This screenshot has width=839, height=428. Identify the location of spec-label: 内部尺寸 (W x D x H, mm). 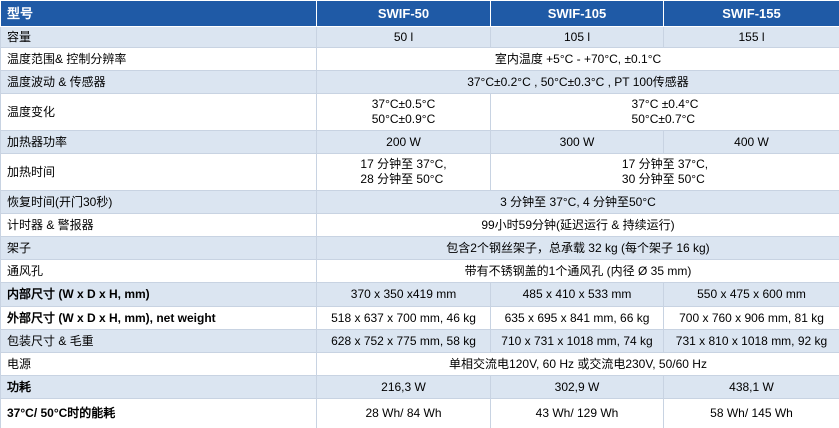
(158, 294).